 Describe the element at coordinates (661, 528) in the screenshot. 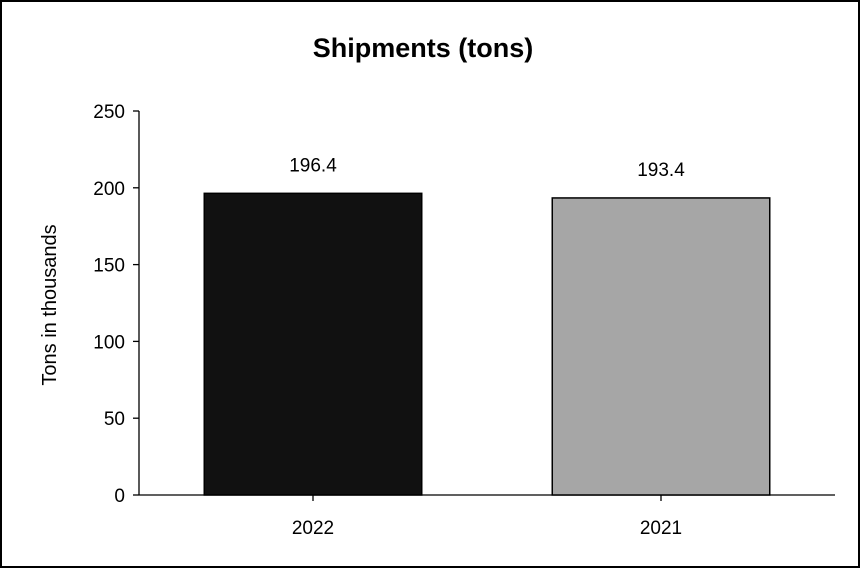

I see `x-tick-label-2021: 2021` at that location.